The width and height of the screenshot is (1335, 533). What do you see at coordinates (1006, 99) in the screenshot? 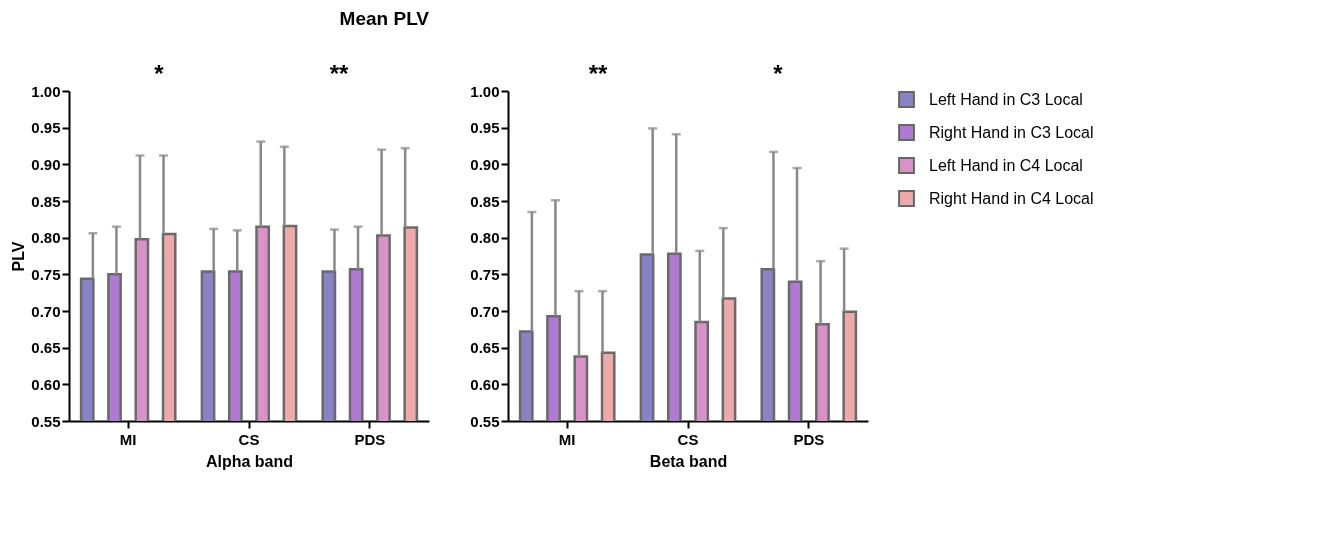
I see `legend-label: Left Hand in C3 Local` at bounding box center [1006, 99].